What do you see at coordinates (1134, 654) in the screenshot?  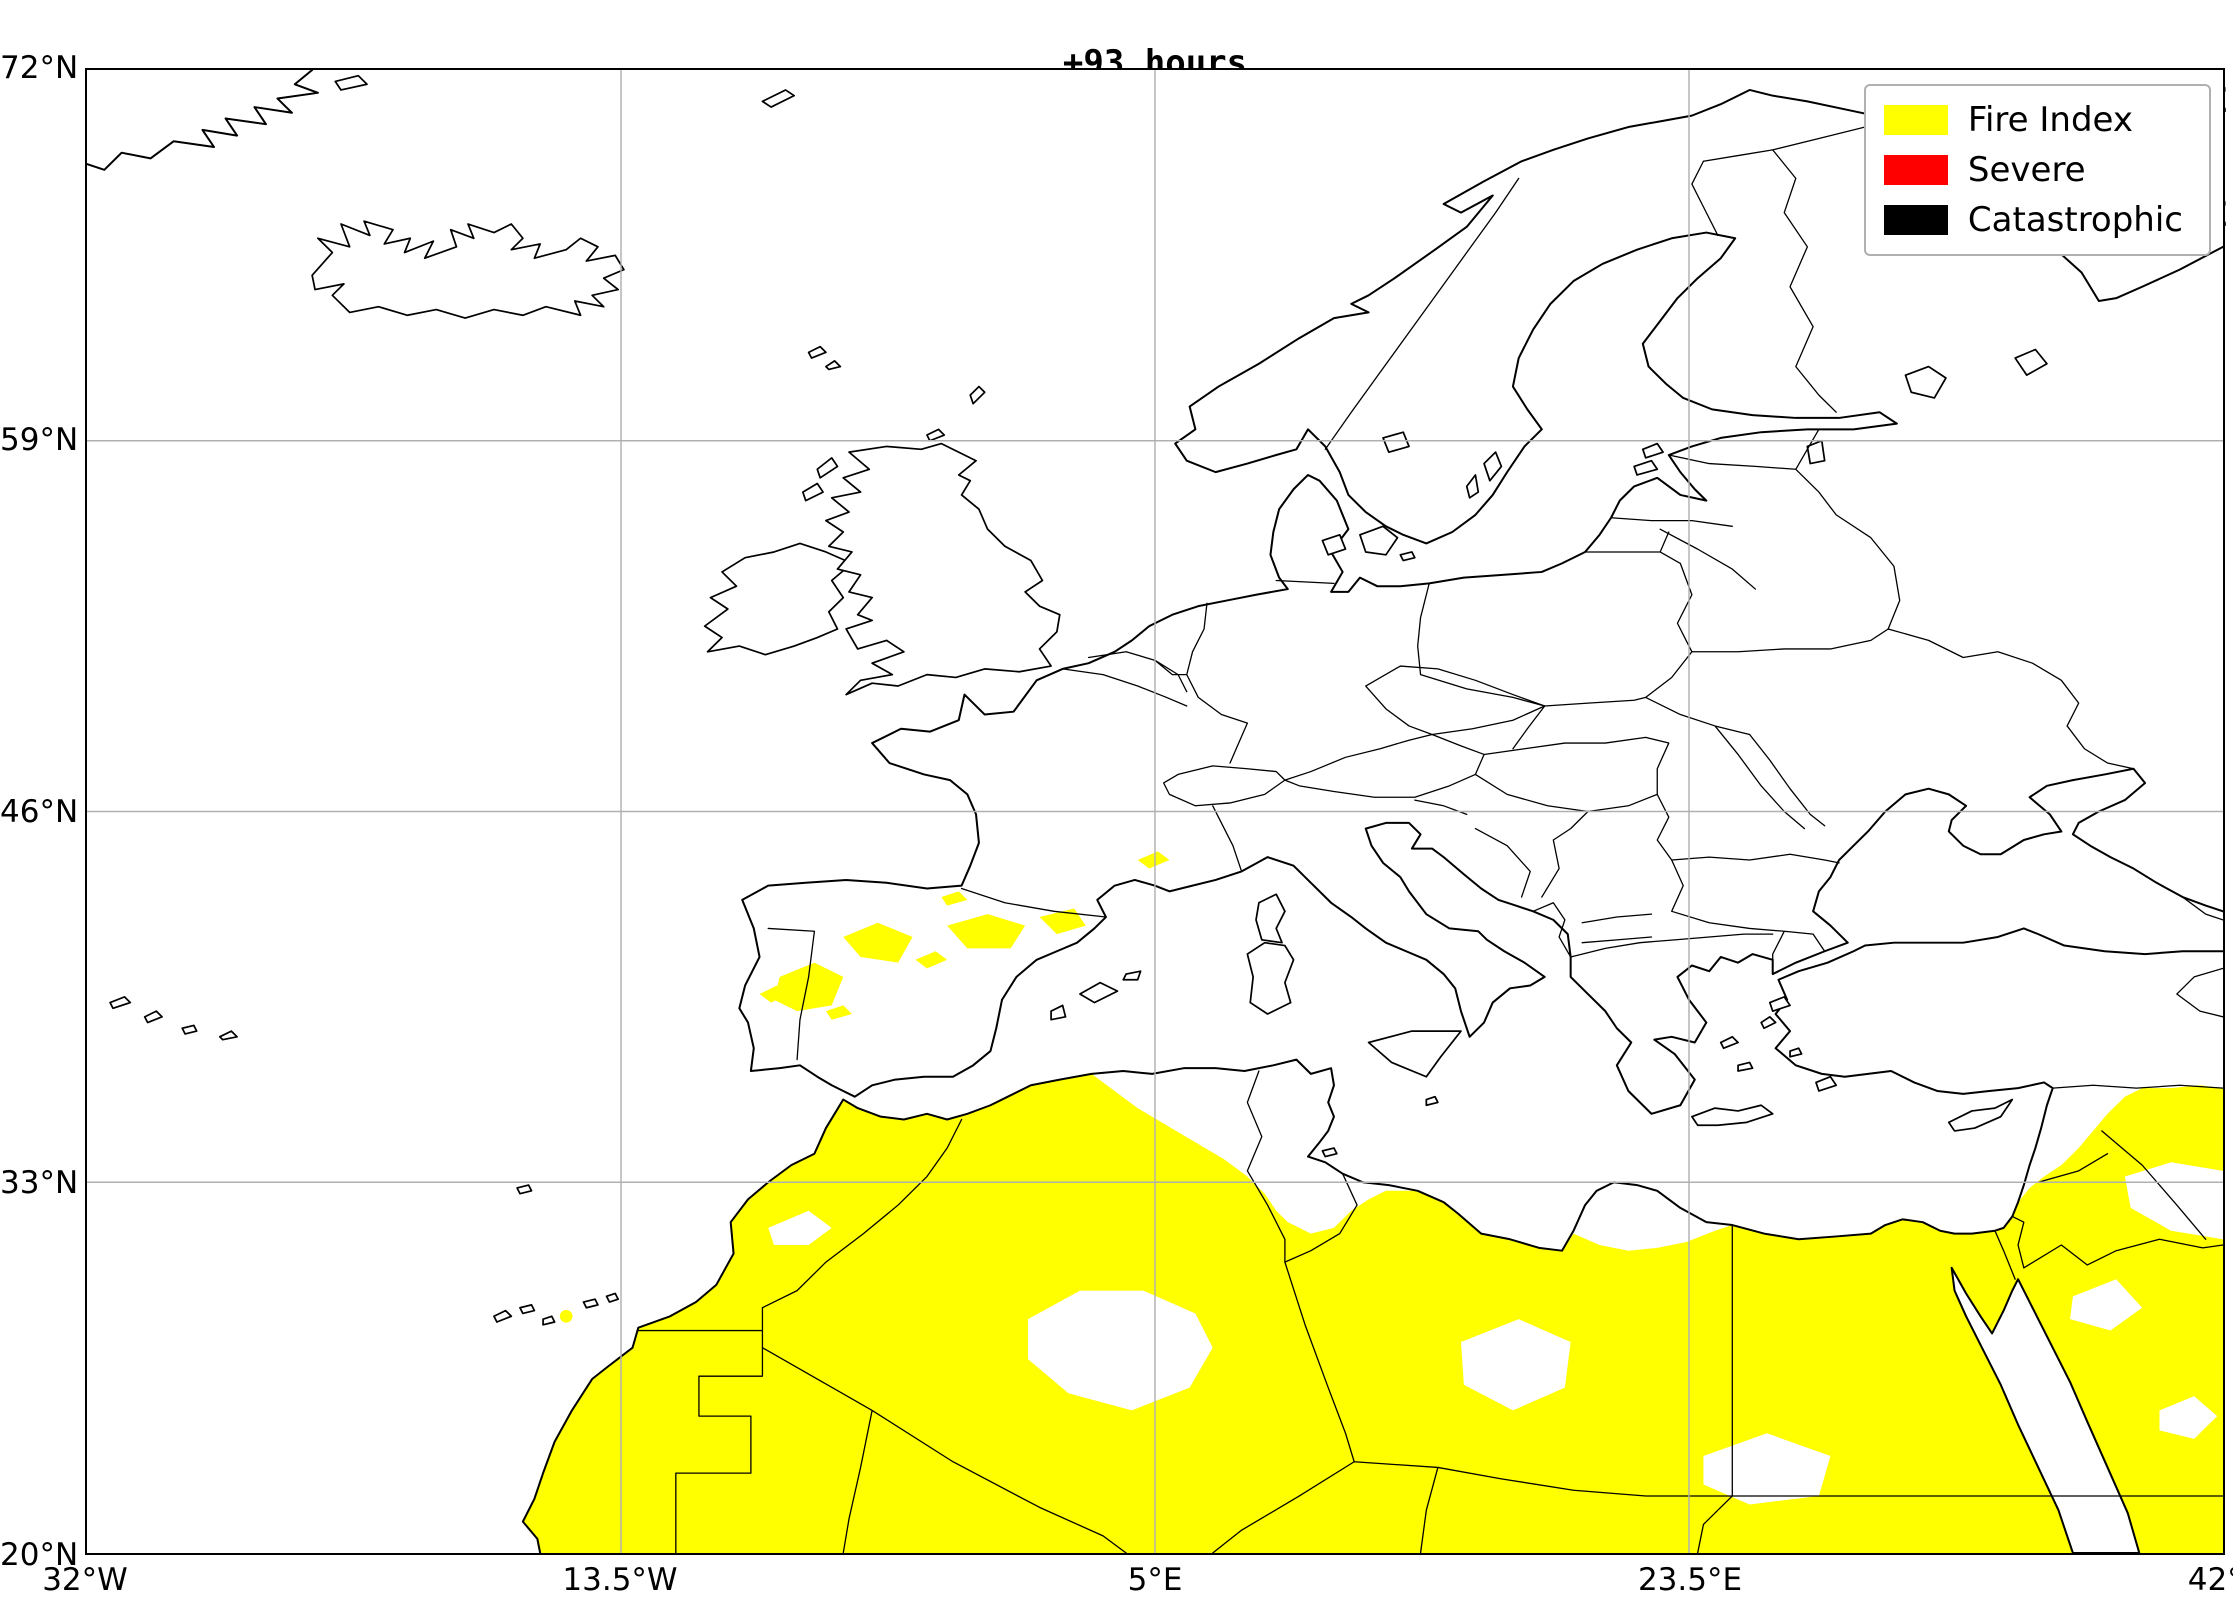 I see `border-benelux` at bounding box center [1134, 654].